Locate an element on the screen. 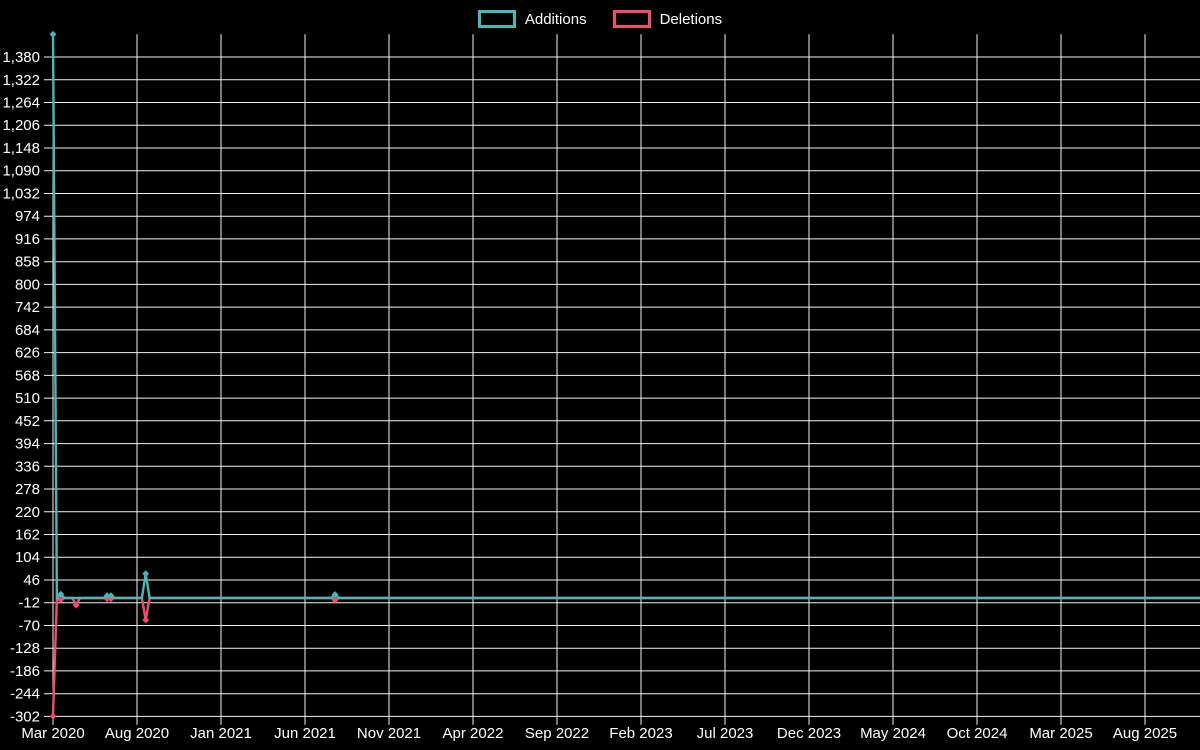 This screenshot has width=1200, height=750. y-tick-label: 626 is located at coordinates (27, 353).